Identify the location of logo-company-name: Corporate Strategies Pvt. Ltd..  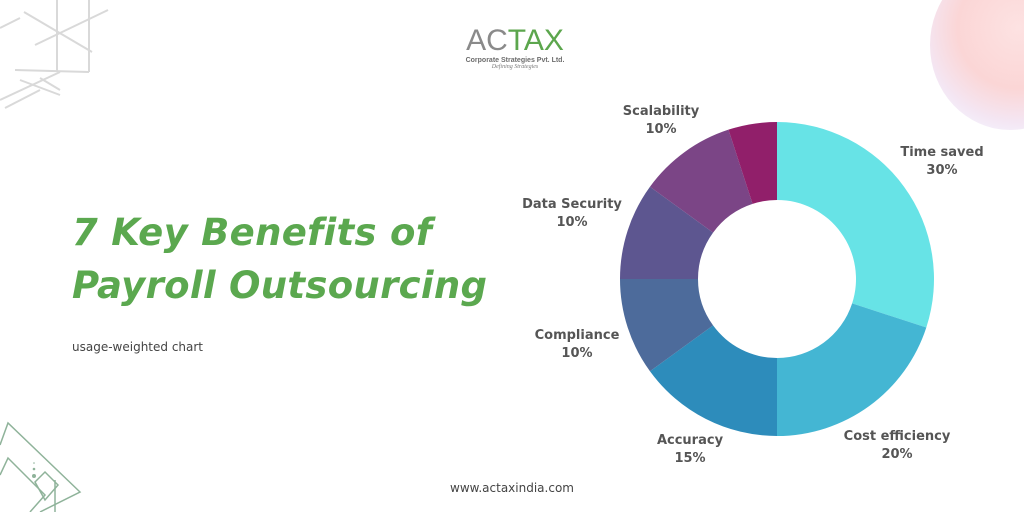
(515, 60).